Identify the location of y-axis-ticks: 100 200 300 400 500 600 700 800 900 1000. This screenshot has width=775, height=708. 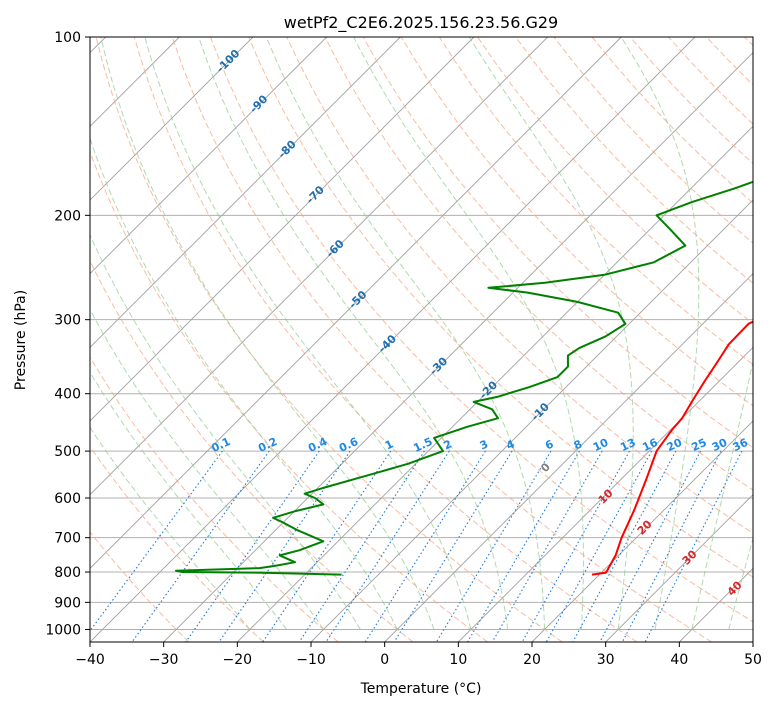
(67, 334).